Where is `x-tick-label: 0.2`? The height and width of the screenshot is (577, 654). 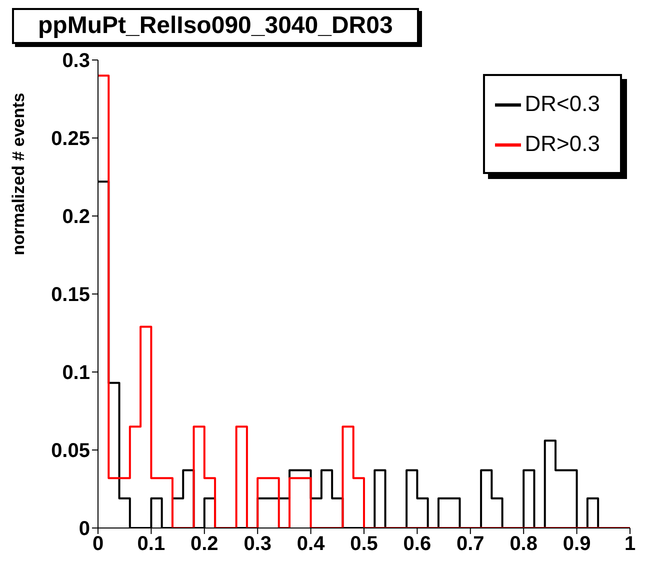 x-tick-label: 0.2 is located at coordinates (204, 544).